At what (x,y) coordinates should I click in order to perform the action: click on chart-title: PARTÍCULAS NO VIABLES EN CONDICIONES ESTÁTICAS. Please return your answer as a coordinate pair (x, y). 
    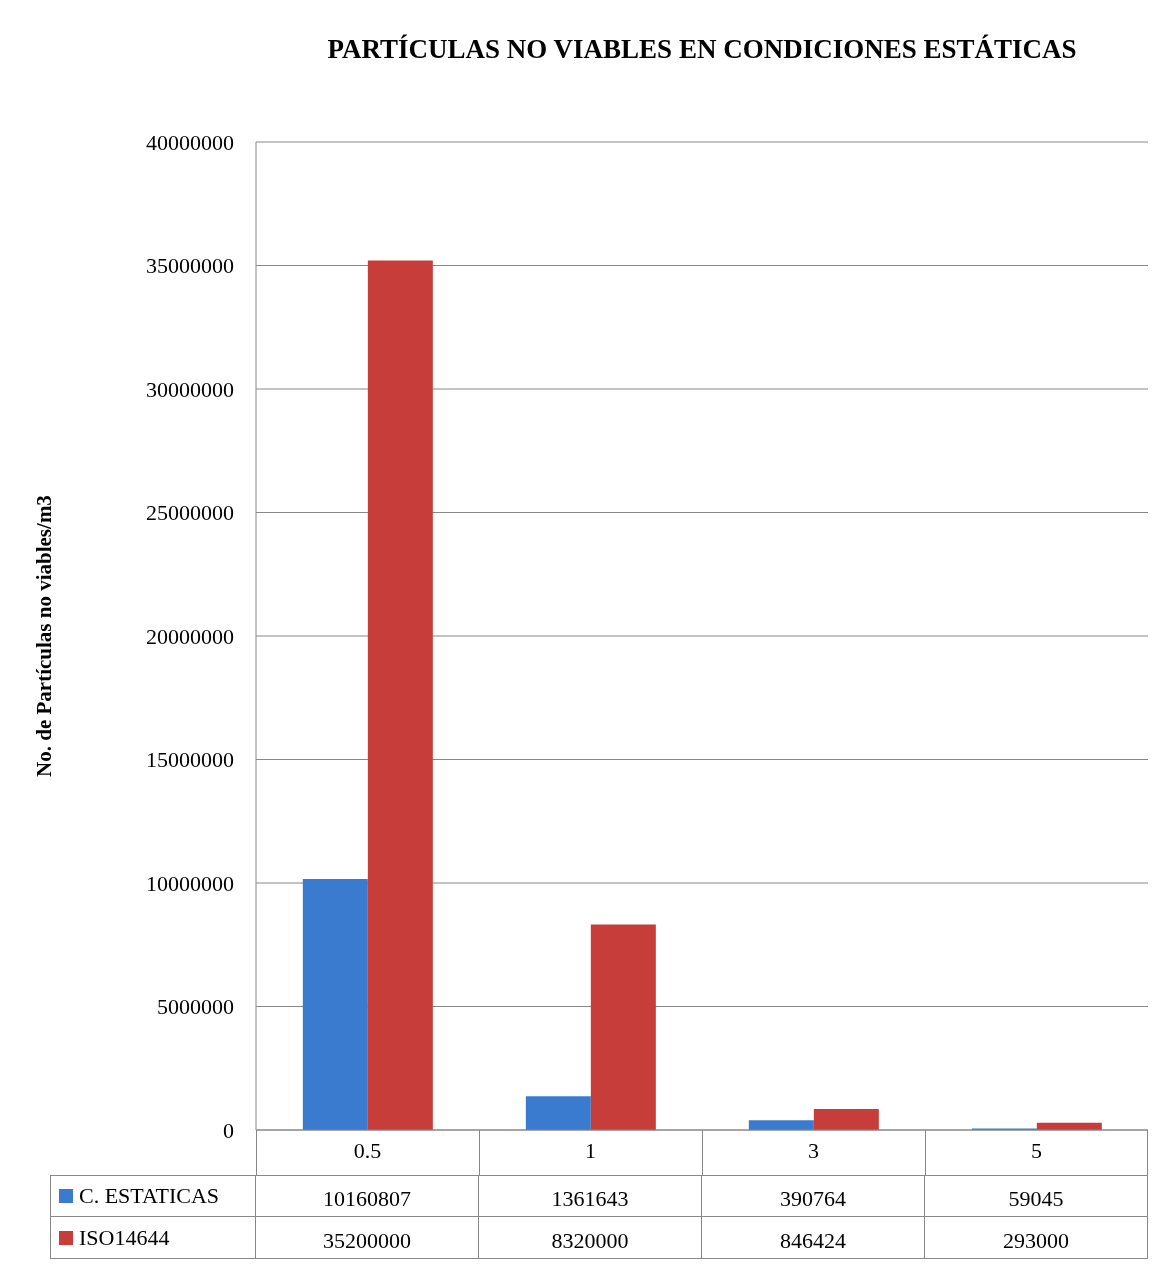
    Looking at the image, I should click on (702, 49).